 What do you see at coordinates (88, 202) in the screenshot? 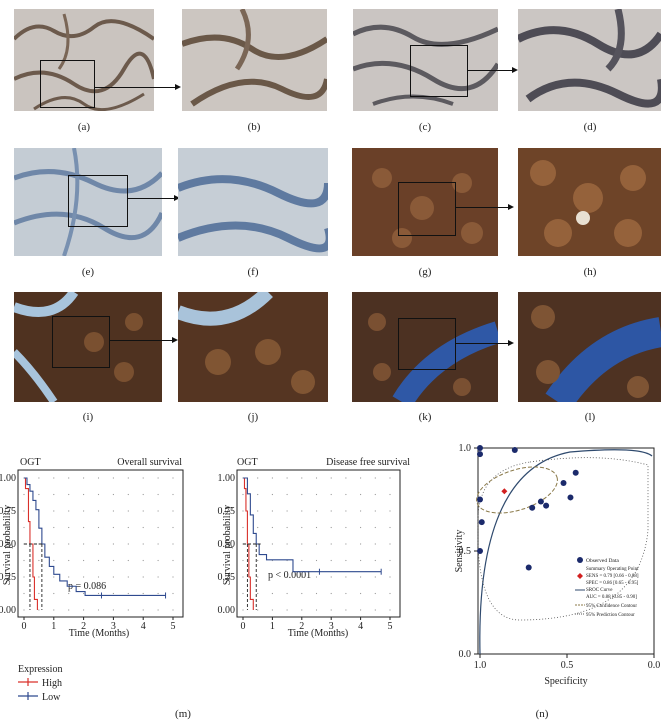
I see `micrograph-e-image` at bounding box center [88, 202].